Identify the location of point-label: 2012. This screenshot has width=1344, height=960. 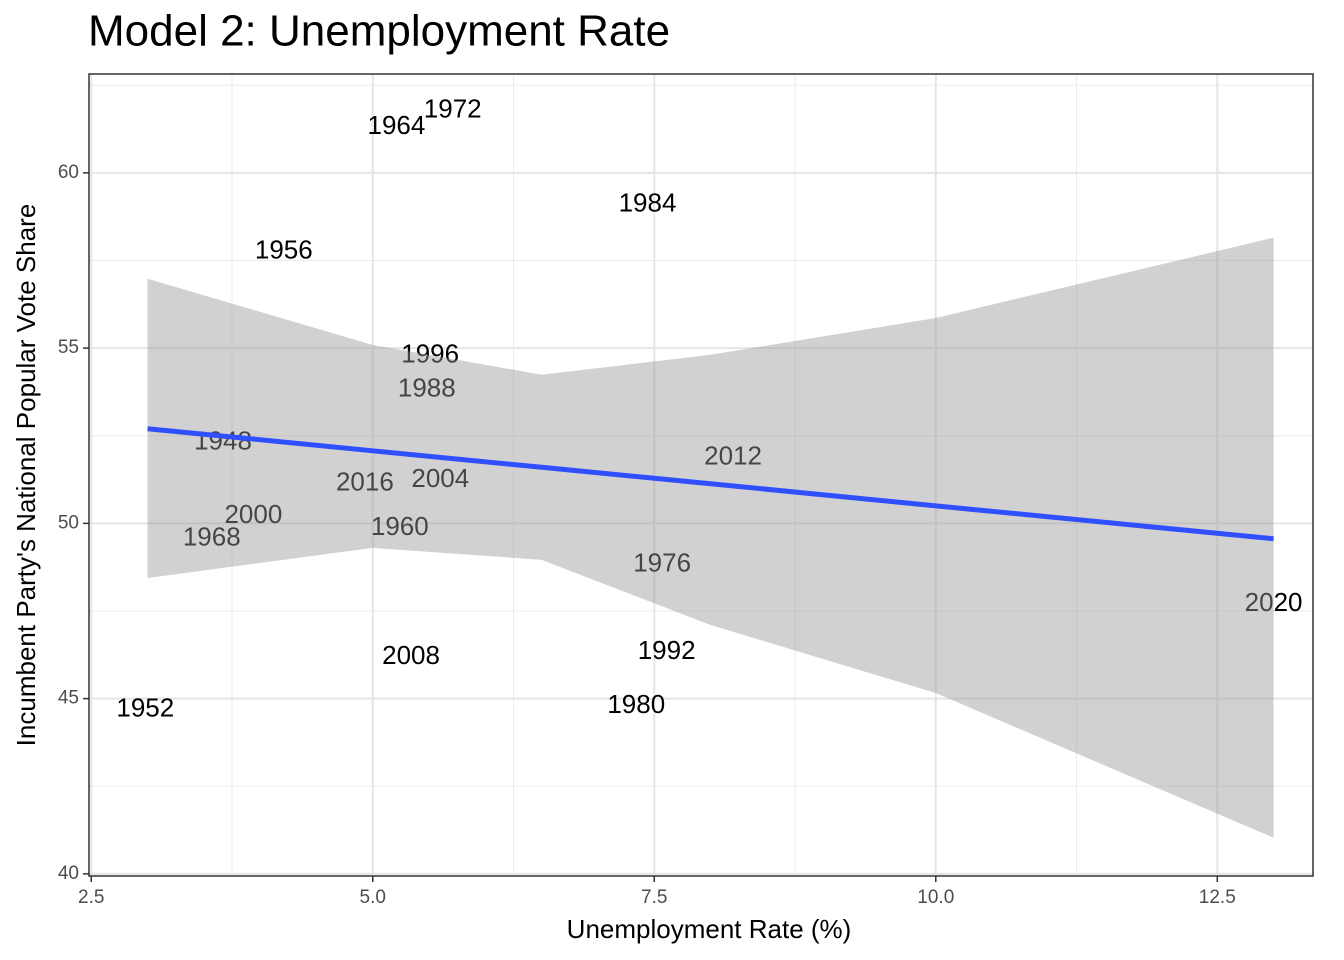
(733, 456).